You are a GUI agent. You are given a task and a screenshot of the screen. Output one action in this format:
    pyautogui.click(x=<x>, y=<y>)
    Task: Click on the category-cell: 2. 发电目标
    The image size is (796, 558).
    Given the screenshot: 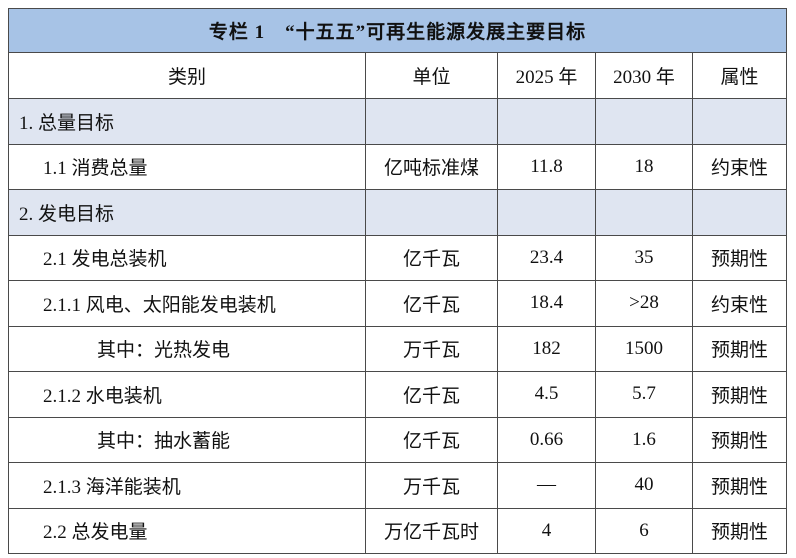 What is the action you would take?
    pyautogui.click(x=187, y=212)
    